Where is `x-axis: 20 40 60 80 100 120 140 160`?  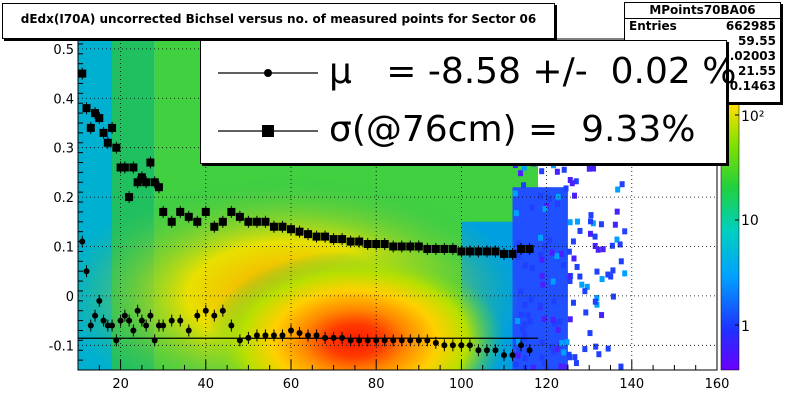 x-axis: 20 40 60 80 100 120 140 160 is located at coordinates (403, 376).